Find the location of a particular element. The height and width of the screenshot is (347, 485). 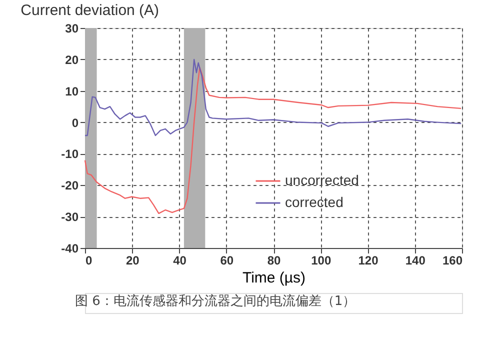

x-tick-label: 40 is located at coordinates (180, 261).